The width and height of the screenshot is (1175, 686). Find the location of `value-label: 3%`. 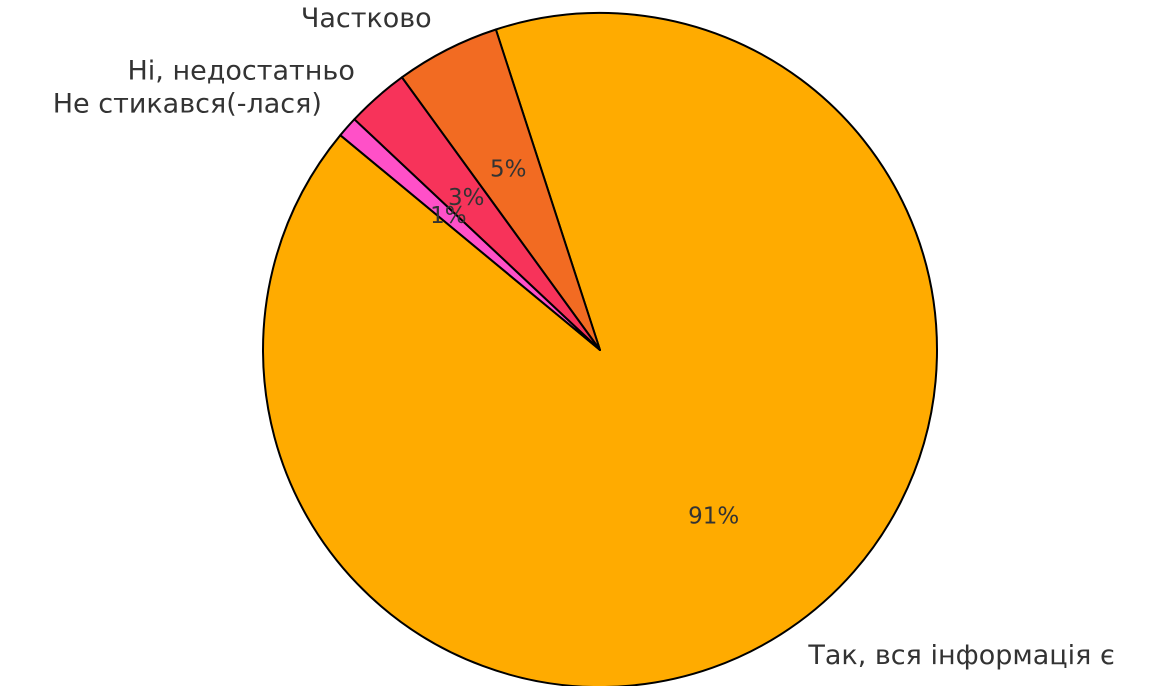

value-label: 3% is located at coordinates (466, 198).